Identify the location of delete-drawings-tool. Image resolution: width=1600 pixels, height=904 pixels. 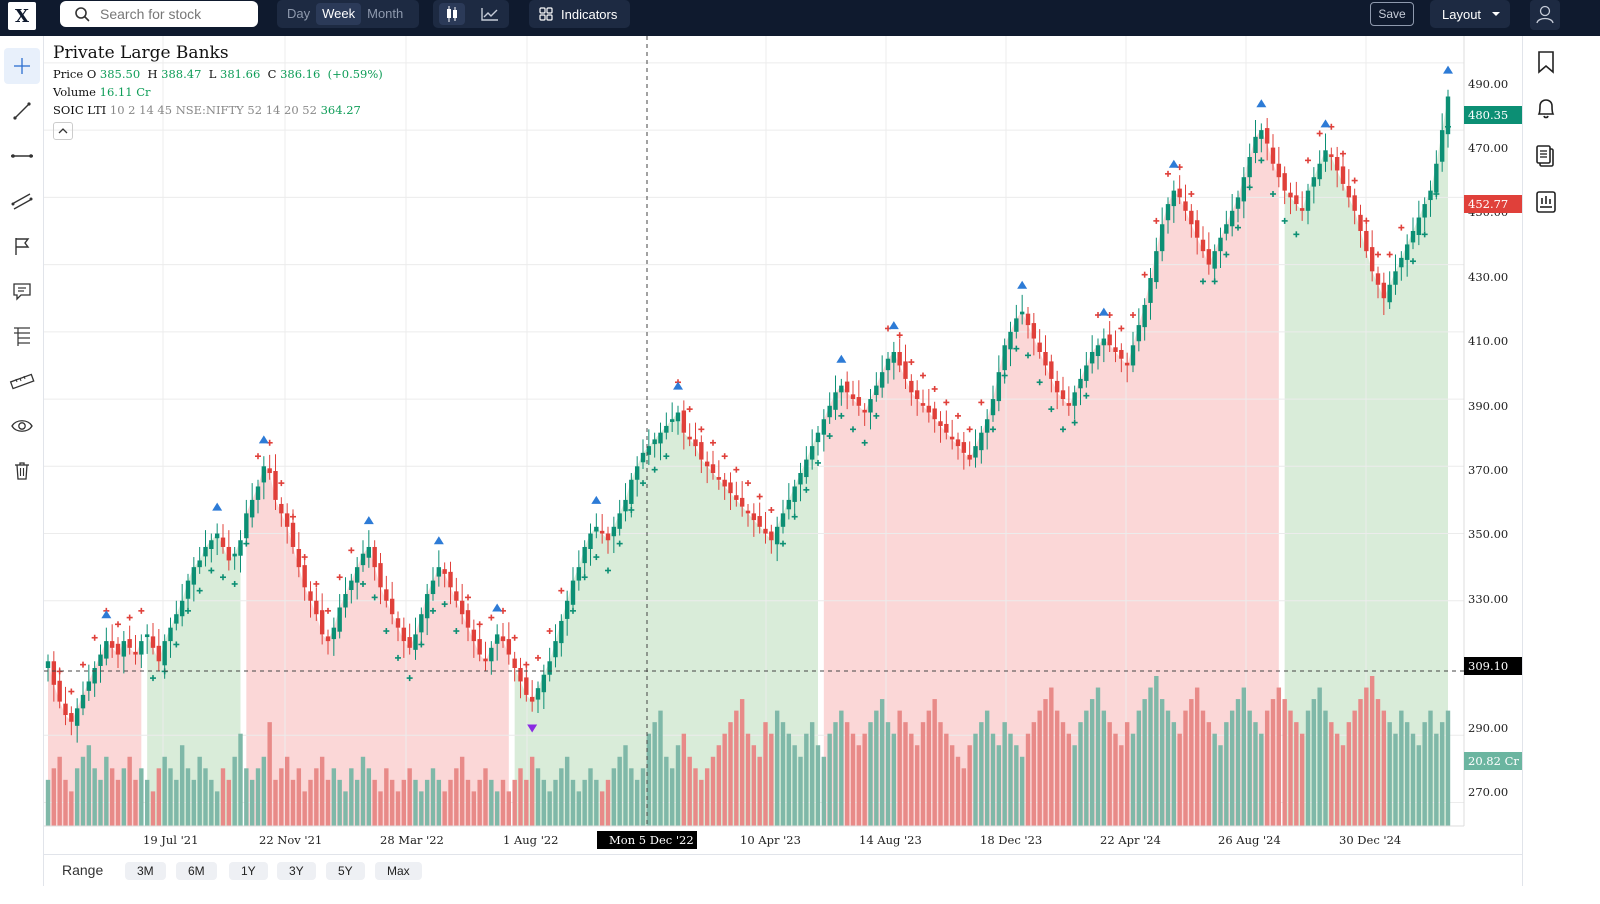
(22, 471).